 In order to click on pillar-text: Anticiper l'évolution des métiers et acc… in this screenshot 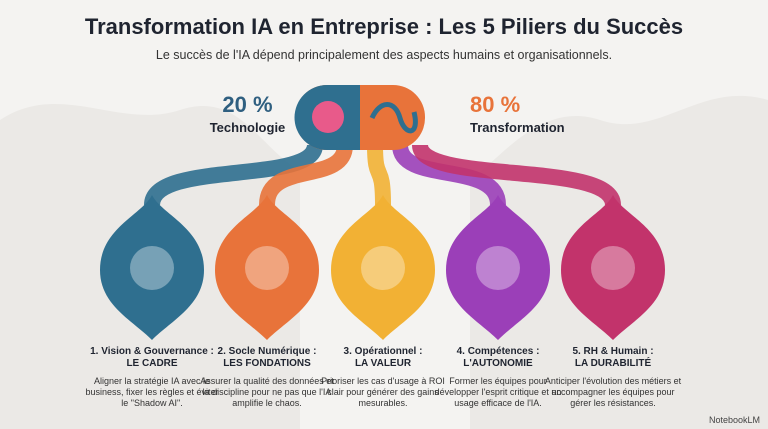, I will do `click(613, 392)`.